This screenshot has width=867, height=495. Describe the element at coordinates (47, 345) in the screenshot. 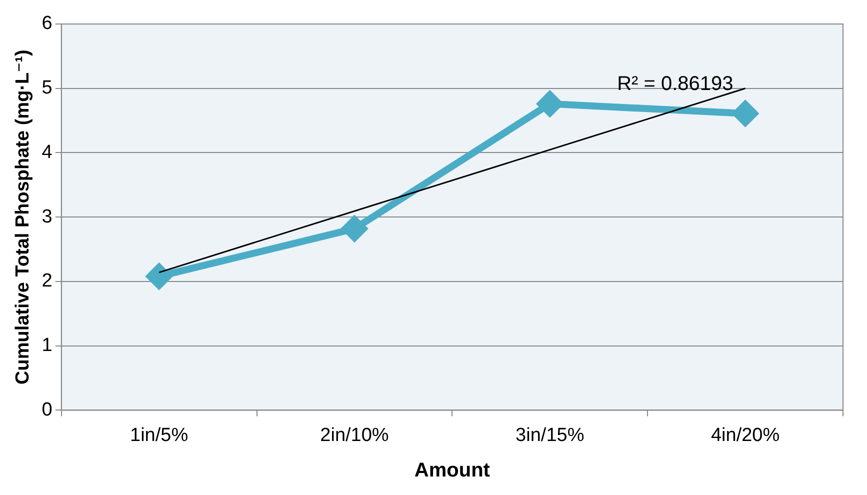

I see `y-tick-label: 1` at that location.